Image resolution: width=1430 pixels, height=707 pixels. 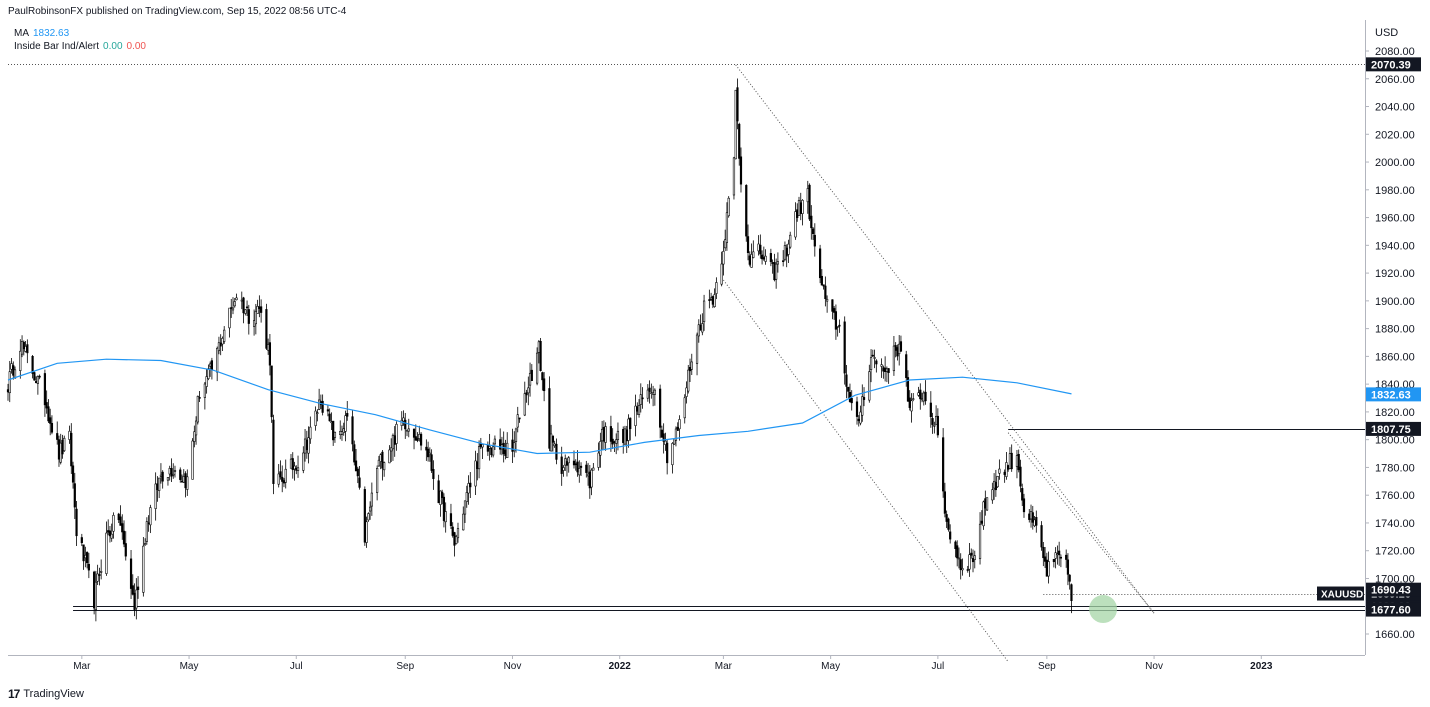 What do you see at coordinates (51, 33) in the screenshot?
I see `ma-value: 1832.63` at bounding box center [51, 33].